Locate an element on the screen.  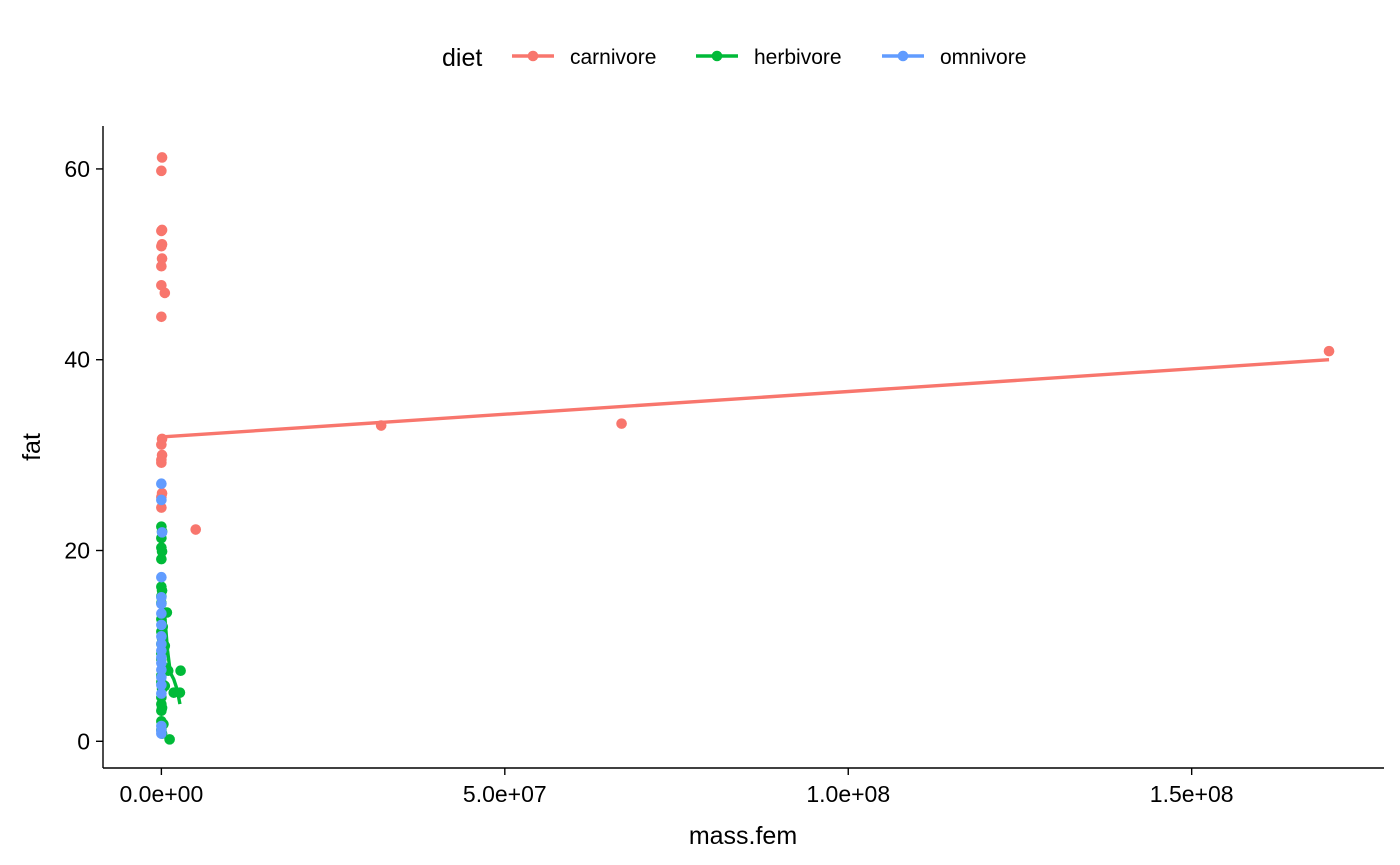
legend: diet carnivore herbivore omnivore is located at coordinates (734, 58).